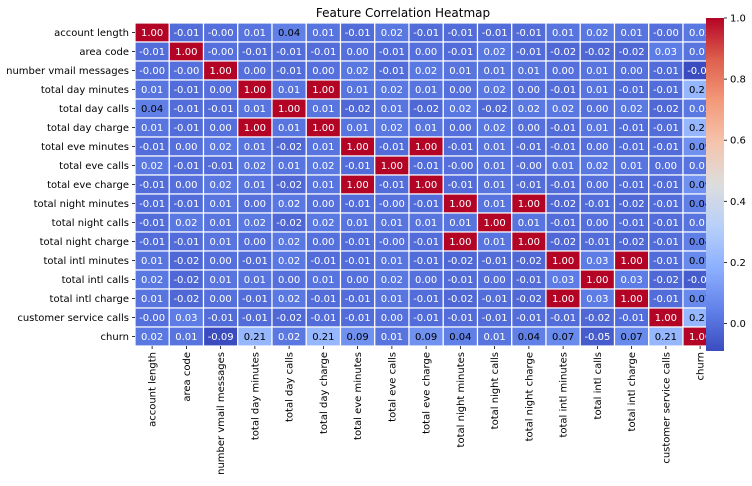 This screenshot has width=752, height=486. What do you see at coordinates (81, 204) in the screenshot?
I see `y-tick-label: total night minutes` at bounding box center [81, 204].